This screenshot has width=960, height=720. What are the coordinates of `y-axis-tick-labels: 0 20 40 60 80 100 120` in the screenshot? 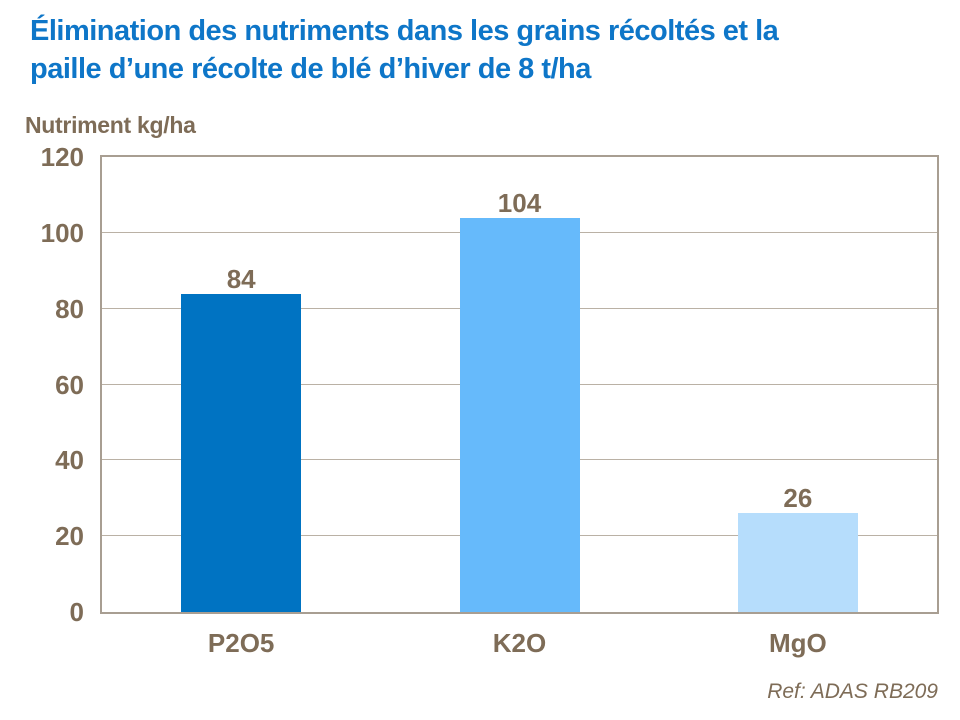 It's located at (42, 360).